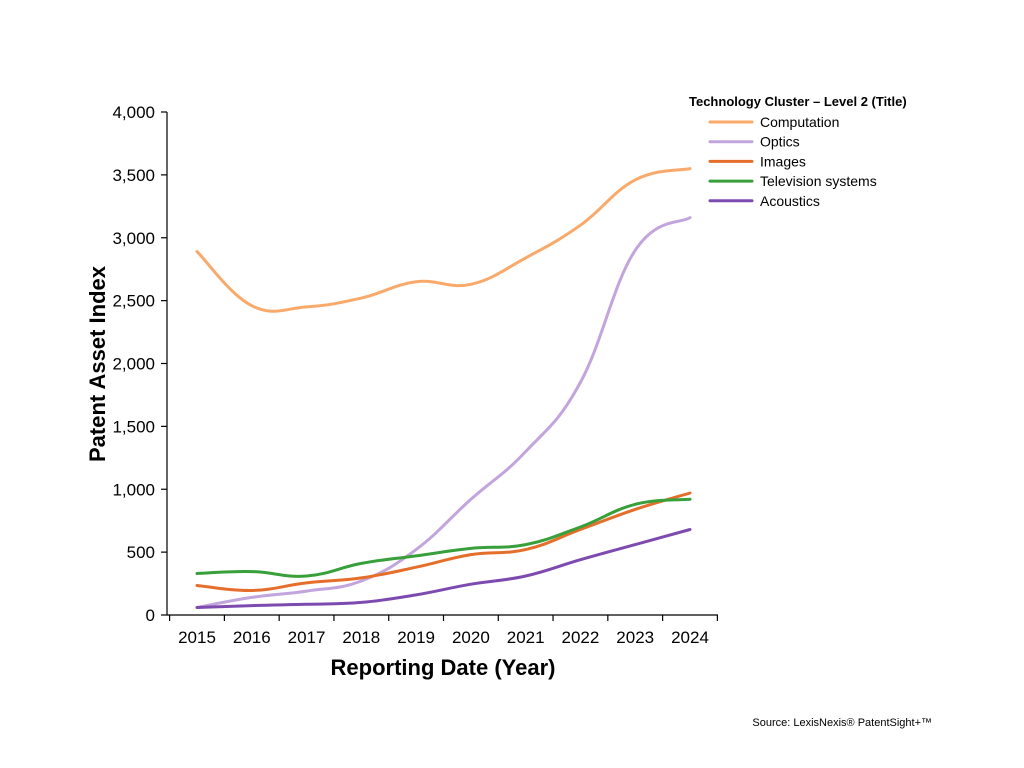 Image resolution: width=1024 pixels, height=768 pixels. I want to click on y-tick-label: 0, so click(150, 615).